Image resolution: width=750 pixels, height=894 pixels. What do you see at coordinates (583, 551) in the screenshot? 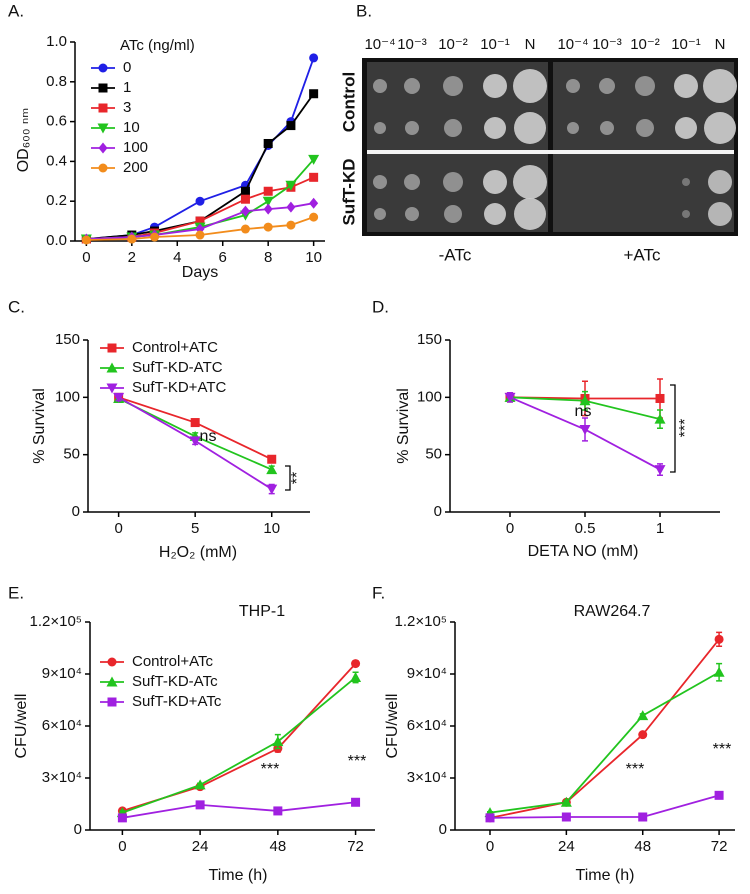
I see `x-axis-title: DETA NO (mM)` at bounding box center [583, 551].